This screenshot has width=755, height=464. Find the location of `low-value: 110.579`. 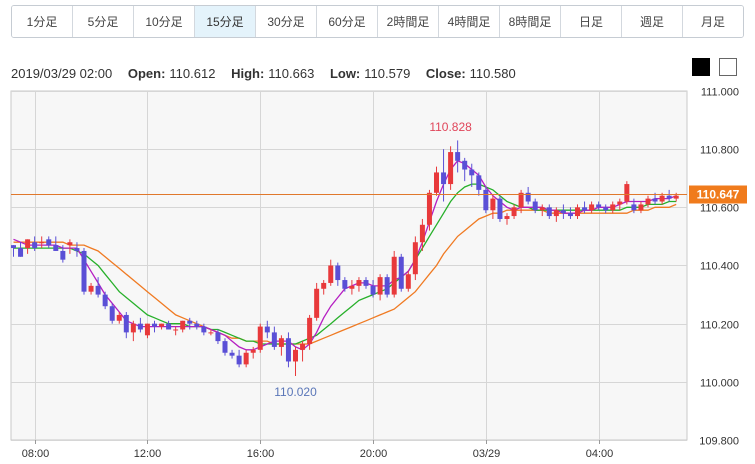

low-value: 110.579 is located at coordinates (387, 73).